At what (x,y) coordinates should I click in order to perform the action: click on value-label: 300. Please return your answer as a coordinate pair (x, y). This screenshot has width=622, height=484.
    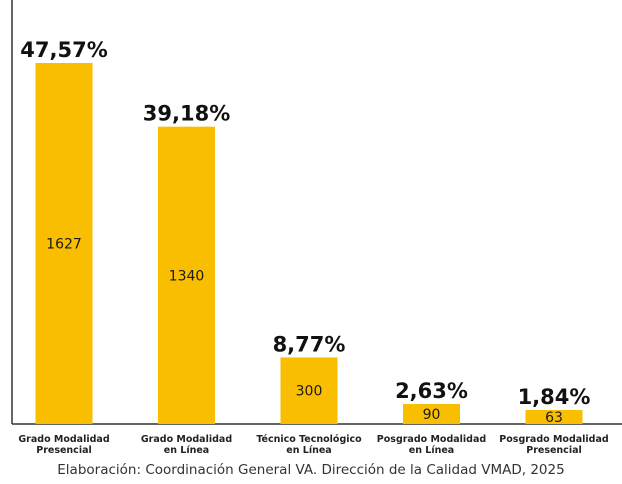
    Looking at the image, I should click on (309, 392).